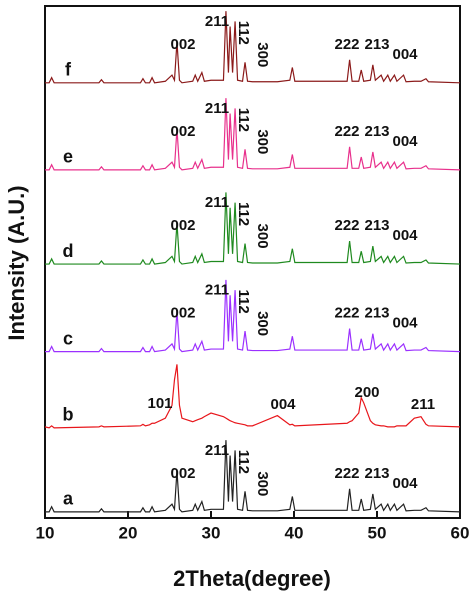 This screenshot has height=598, width=474. Describe the element at coordinates (68, 499) in the screenshot. I see `series-label: a` at that location.